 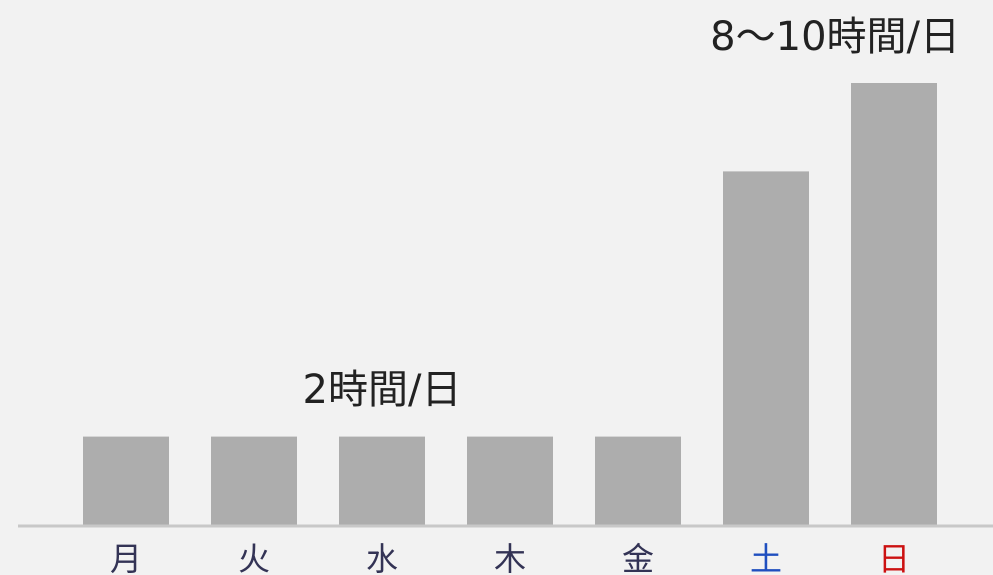 I want to click on x-tick-label-6: 土, so click(x=766, y=557).